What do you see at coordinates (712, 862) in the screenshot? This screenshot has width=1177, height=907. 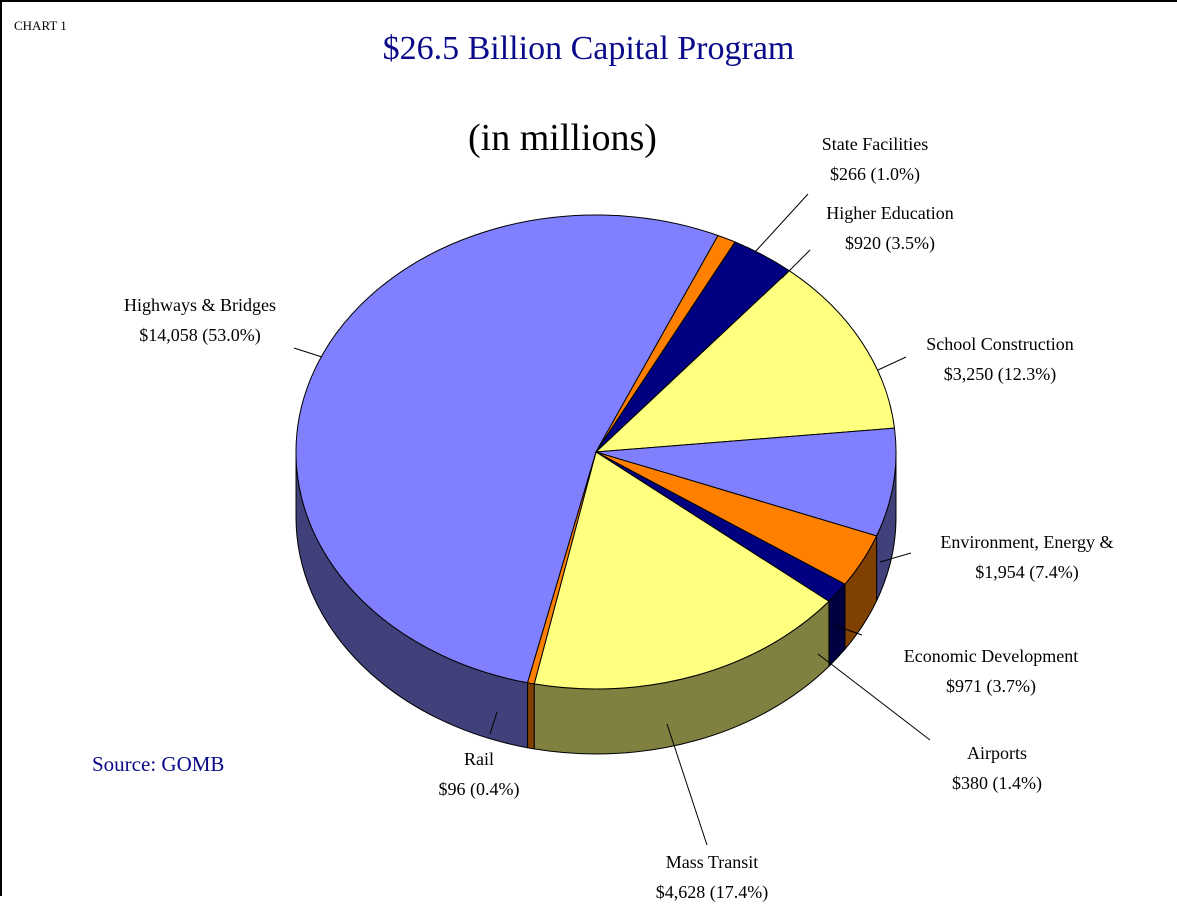 I see `slice-label-7: Mass Transit` at bounding box center [712, 862].